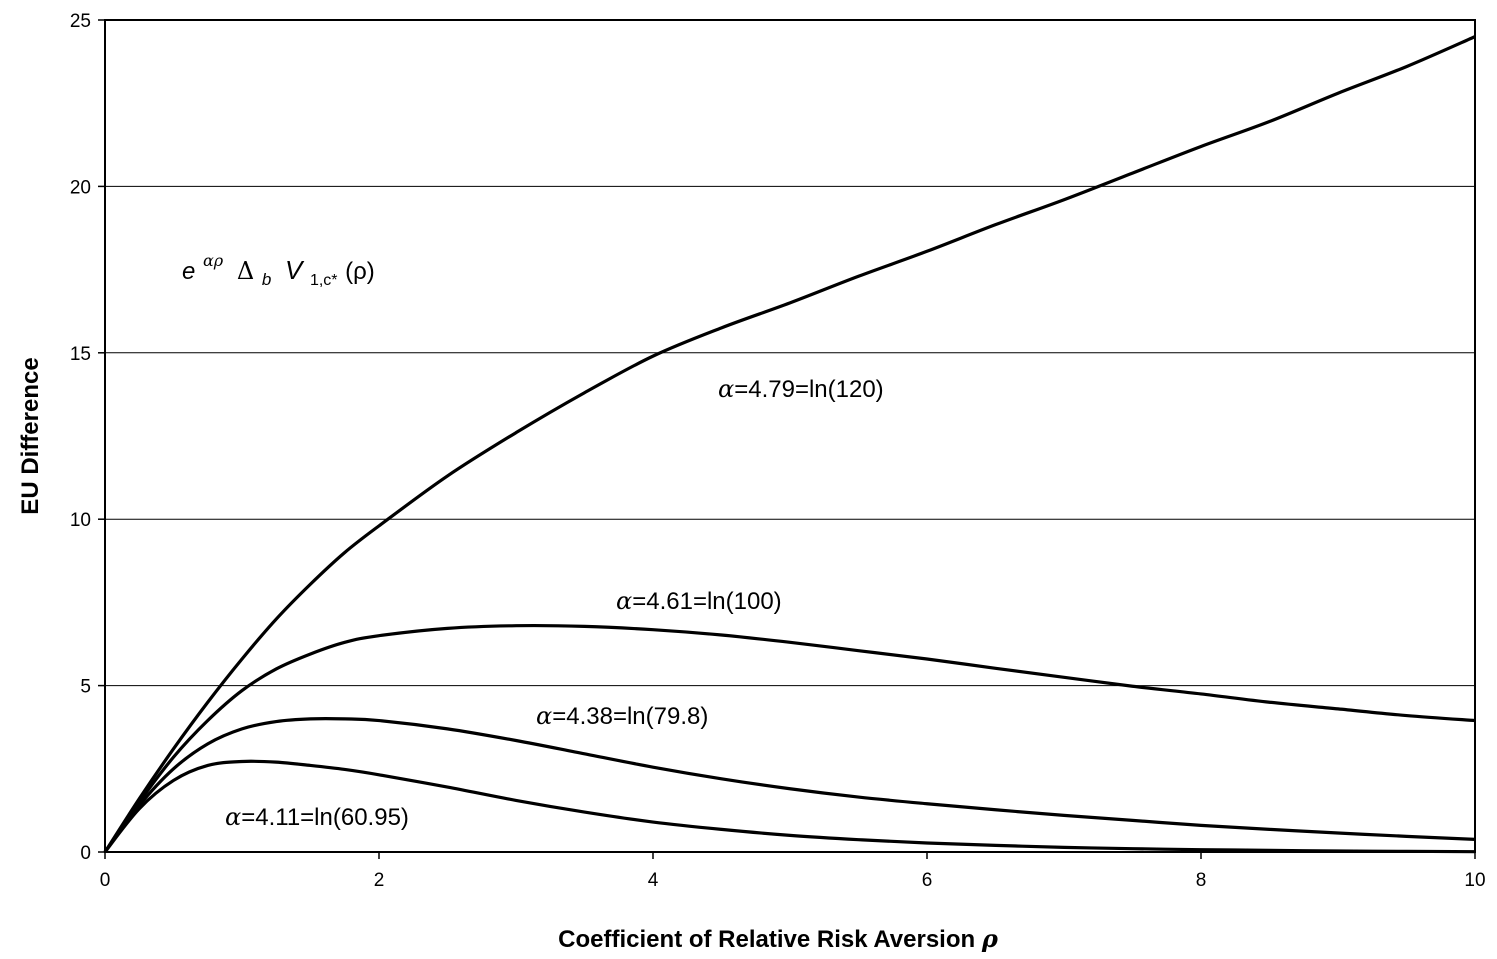 The width and height of the screenshot is (1497, 959). What do you see at coordinates (105, 880) in the screenshot?
I see `x-tick-label: 0` at bounding box center [105, 880].